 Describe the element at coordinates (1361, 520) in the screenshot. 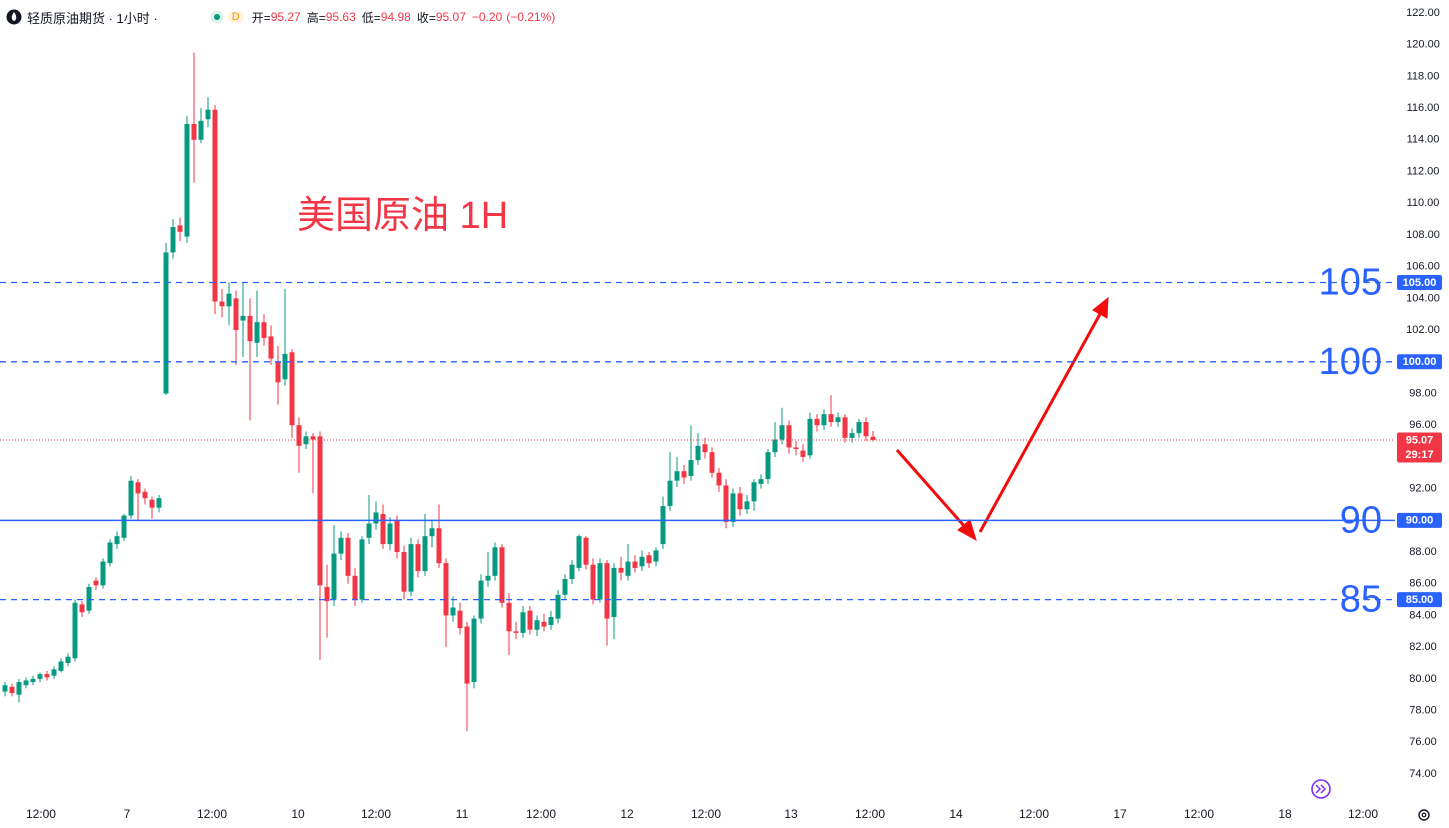

I see `level-label: 90` at that location.